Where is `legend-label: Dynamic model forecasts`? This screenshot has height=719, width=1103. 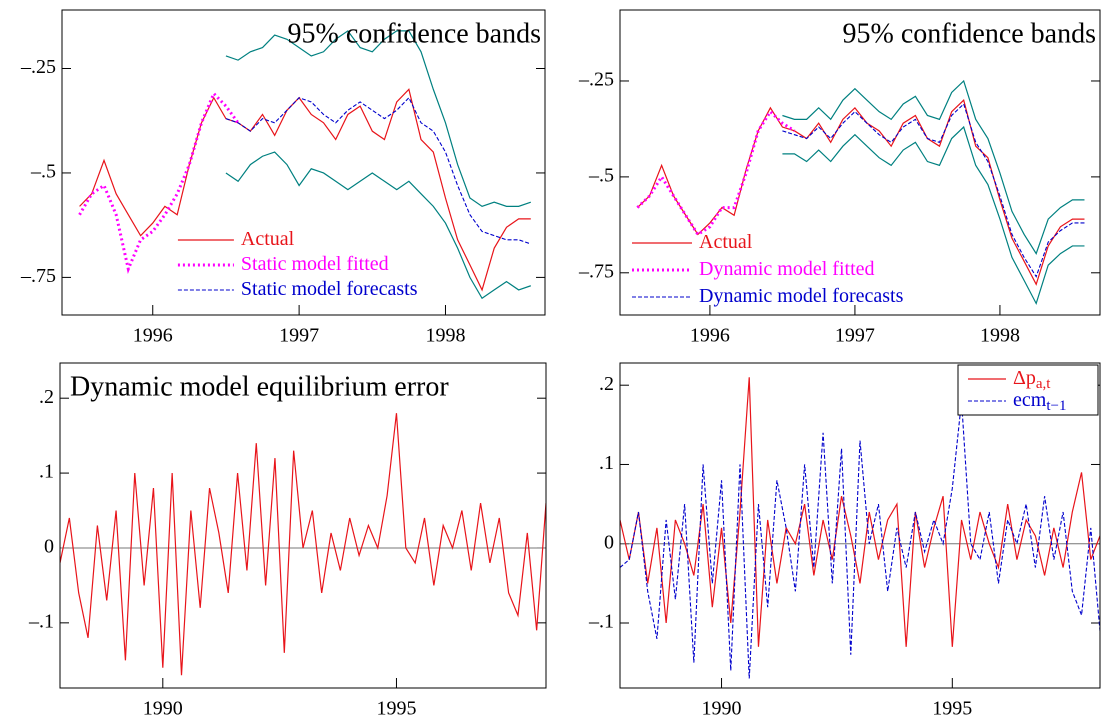 legend-label: Dynamic model forecasts is located at coordinates (801, 296).